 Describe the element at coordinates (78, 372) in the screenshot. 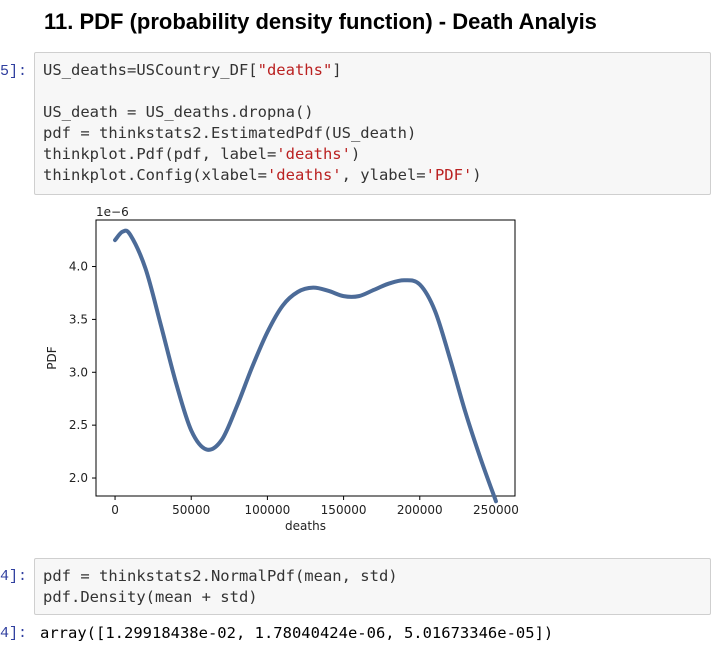

I see `y-tick-label: 3.0` at that location.